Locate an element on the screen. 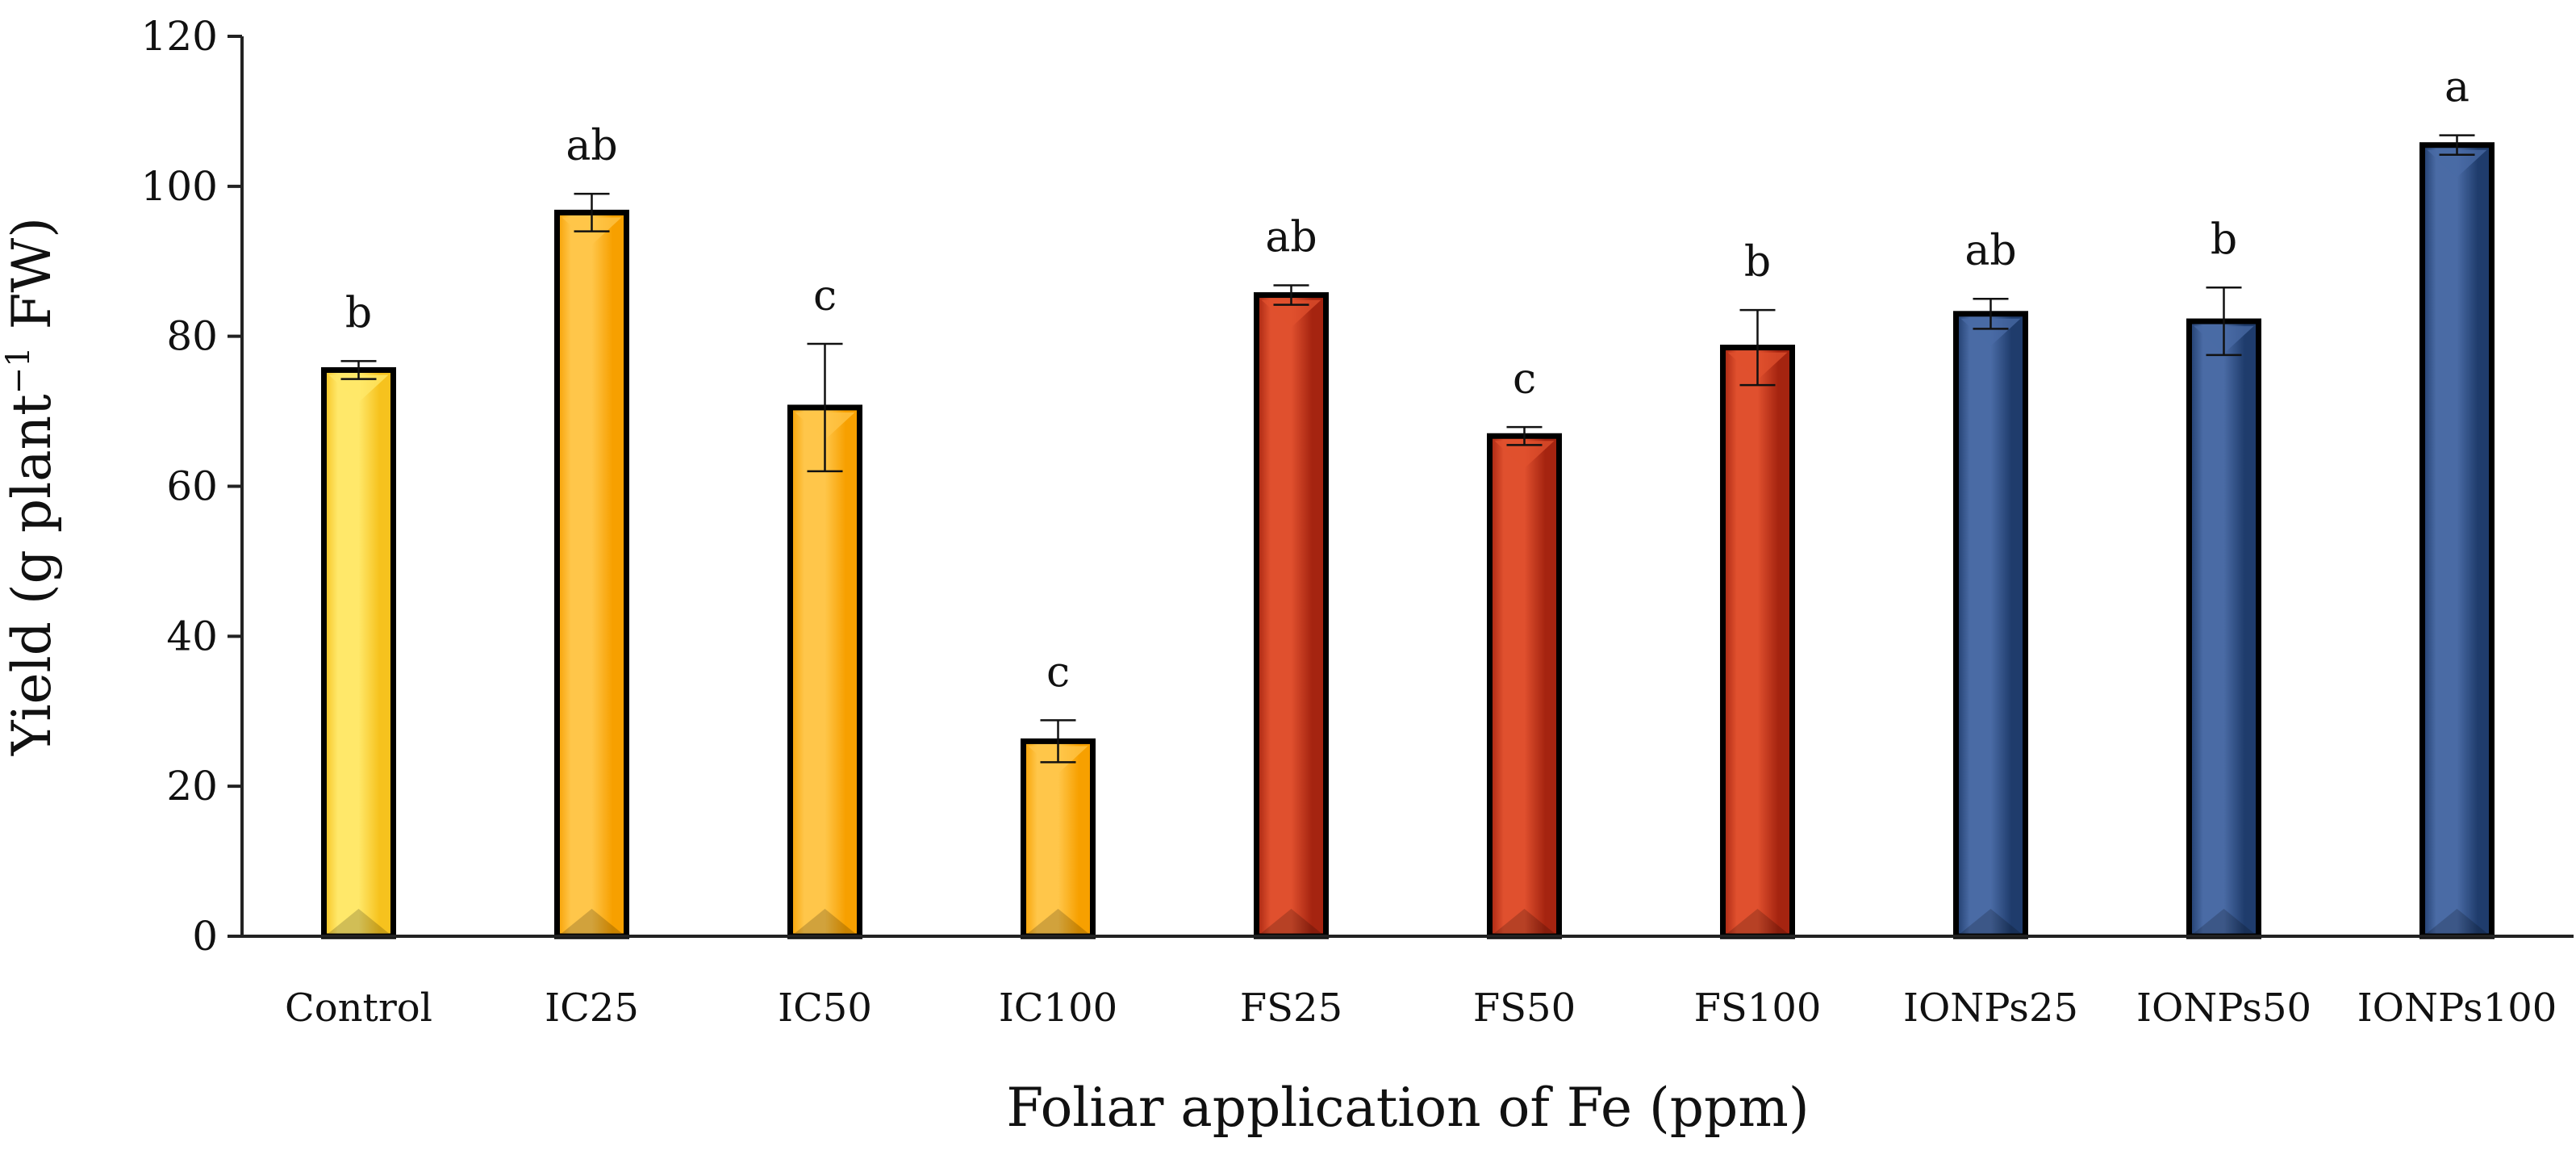 This screenshot has width=2576, height=1159. bar-group-ic25 is located at coordinates (591, 566).